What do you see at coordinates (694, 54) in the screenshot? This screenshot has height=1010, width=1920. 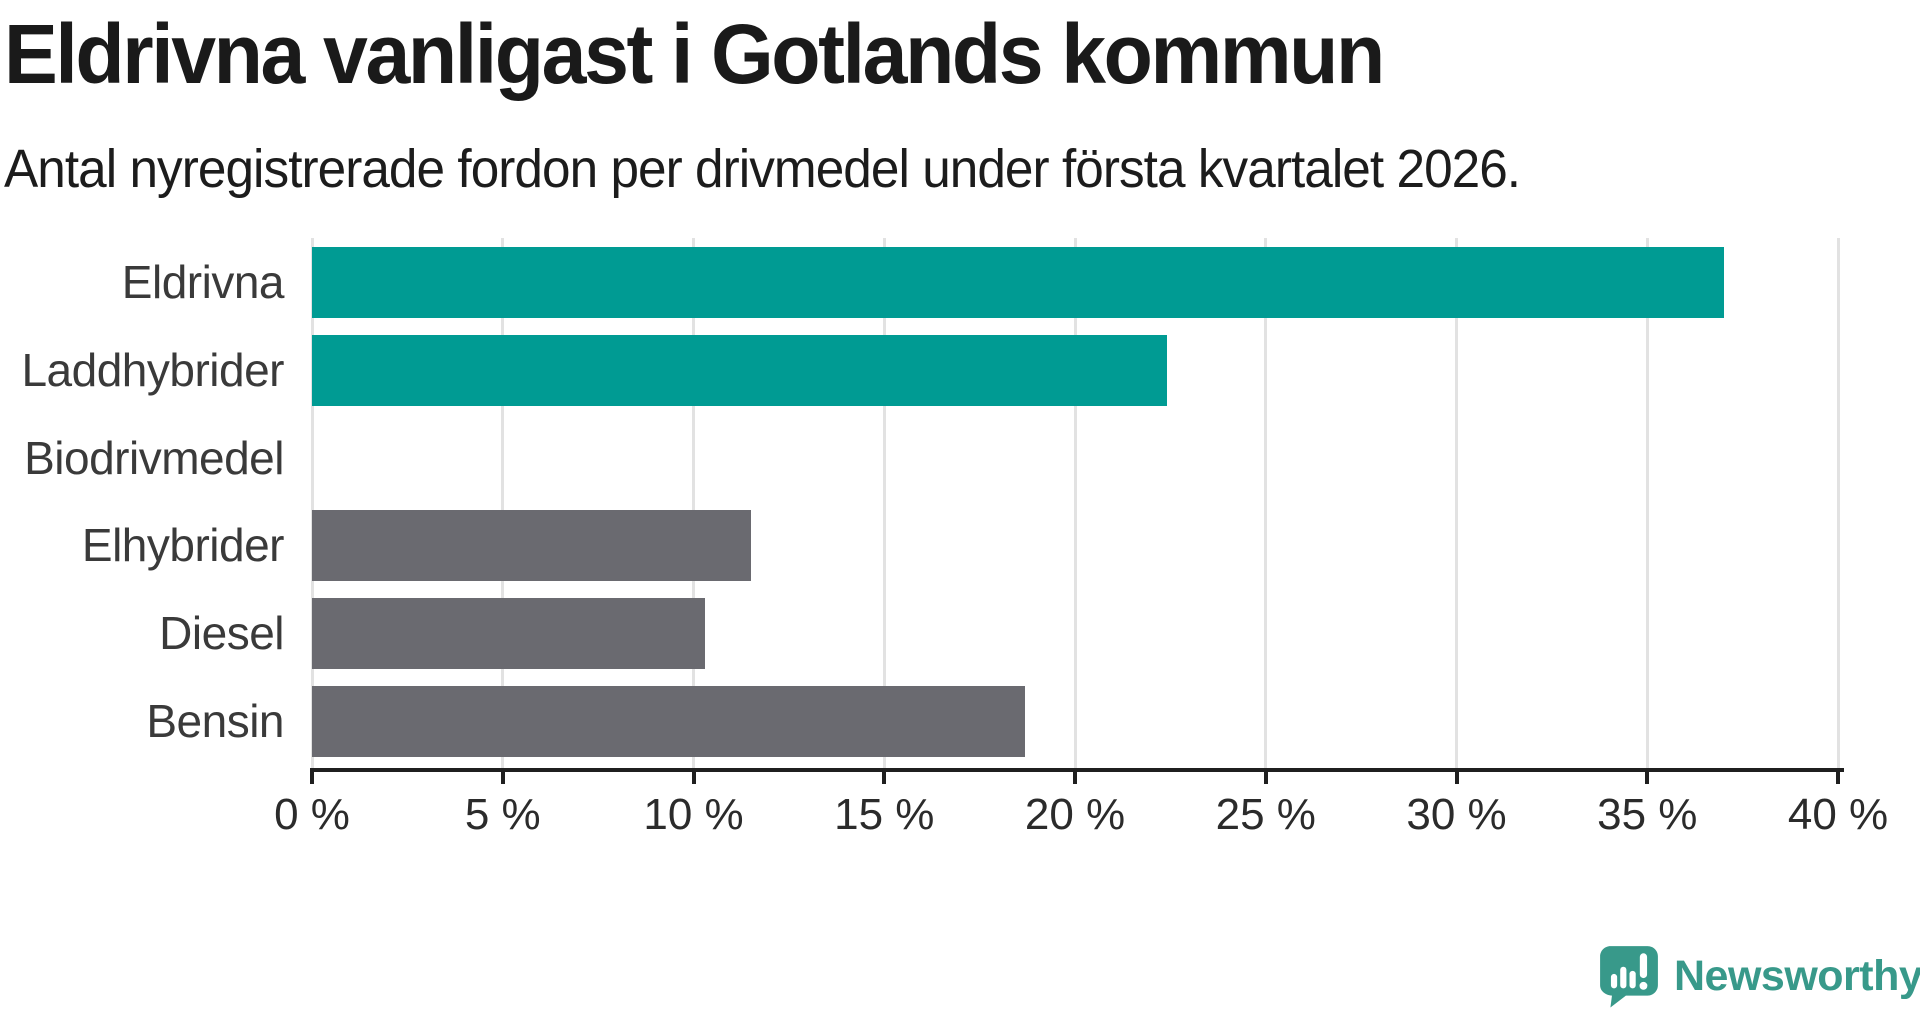 I see `page-title: Eldrivna vanligast i Gotlands kommun` at bounding box center [694, 54].